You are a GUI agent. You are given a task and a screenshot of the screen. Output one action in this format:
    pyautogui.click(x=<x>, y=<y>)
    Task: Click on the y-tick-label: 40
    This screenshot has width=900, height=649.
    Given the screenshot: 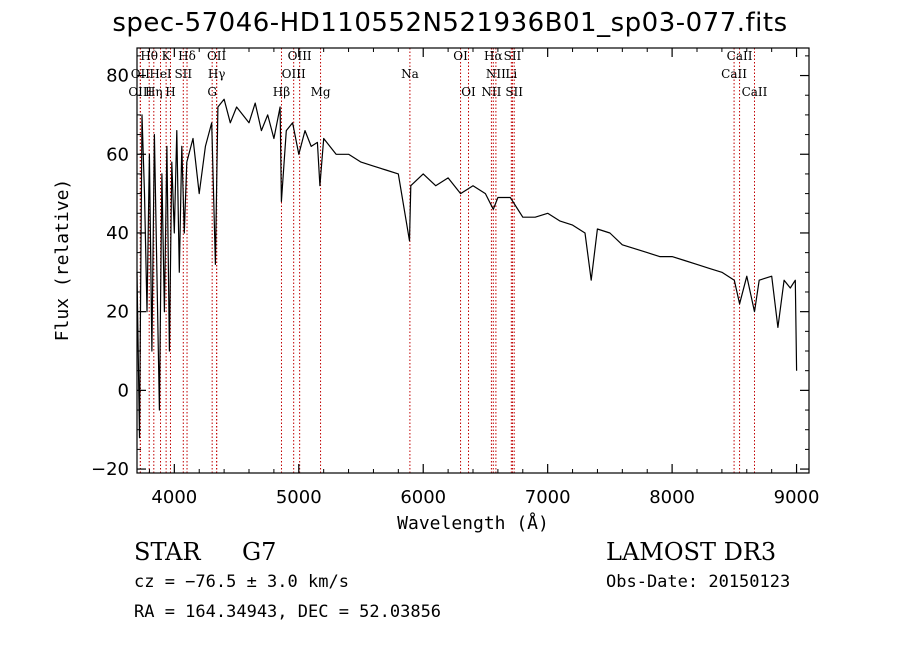 What is the action you would take?
    pyautogui.click(x=117, y=233)
    